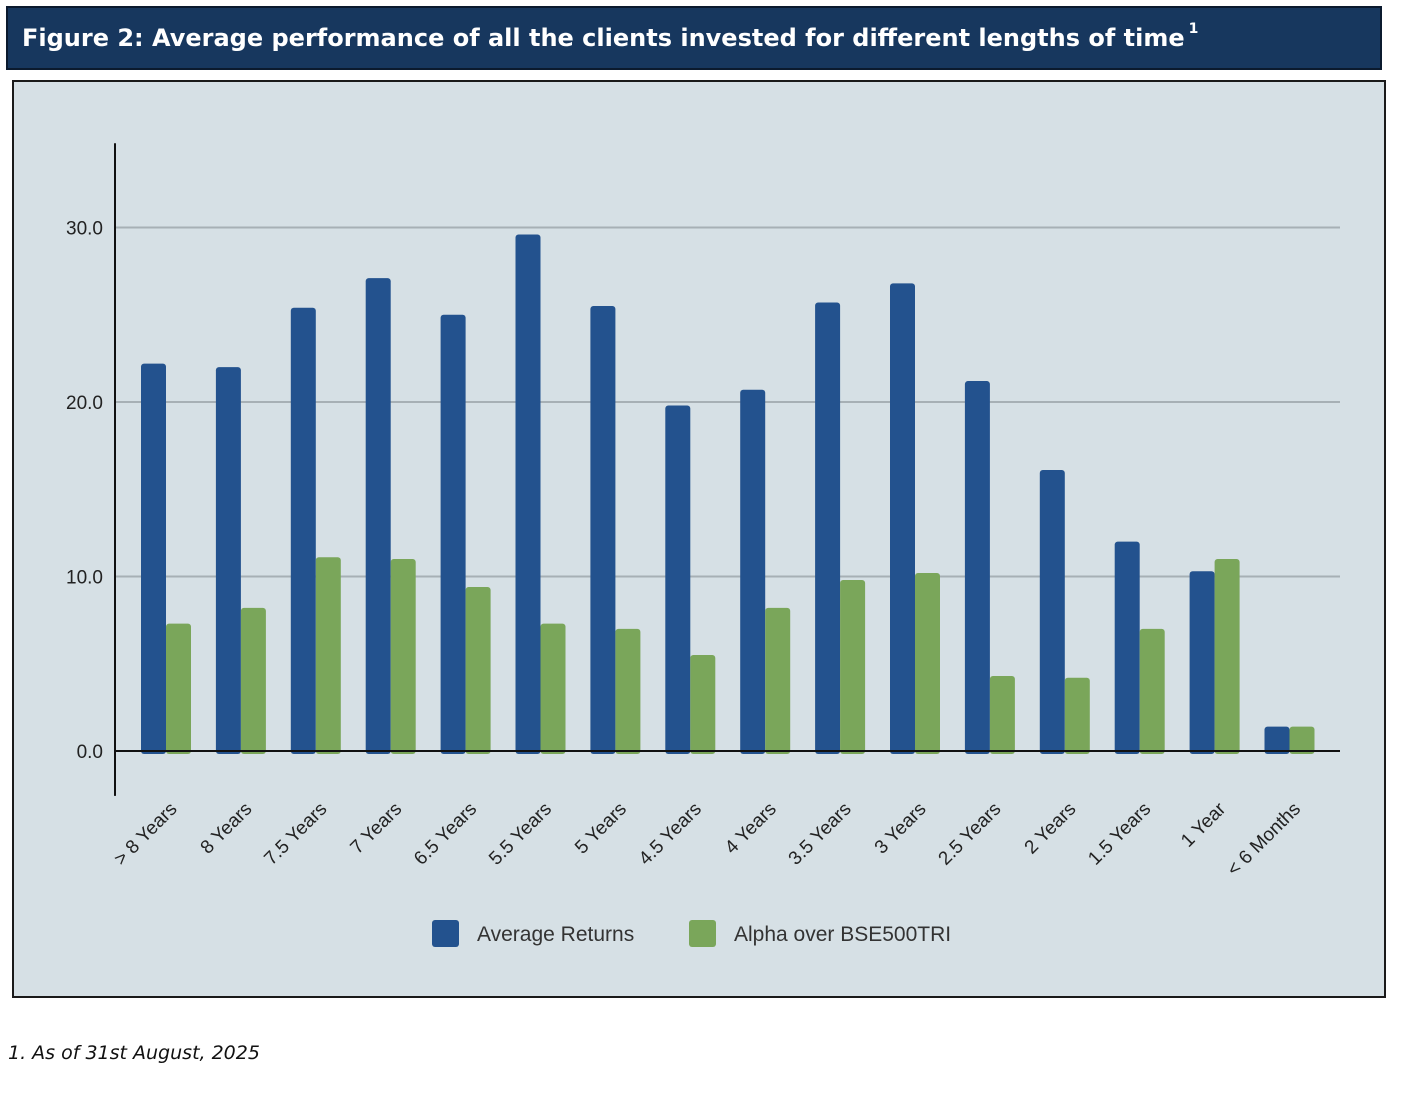 The width and height of the screenshot is (1418, 1094). I want to click on footnote: 1. As of 31st August, 2025, so click(134, 1053).